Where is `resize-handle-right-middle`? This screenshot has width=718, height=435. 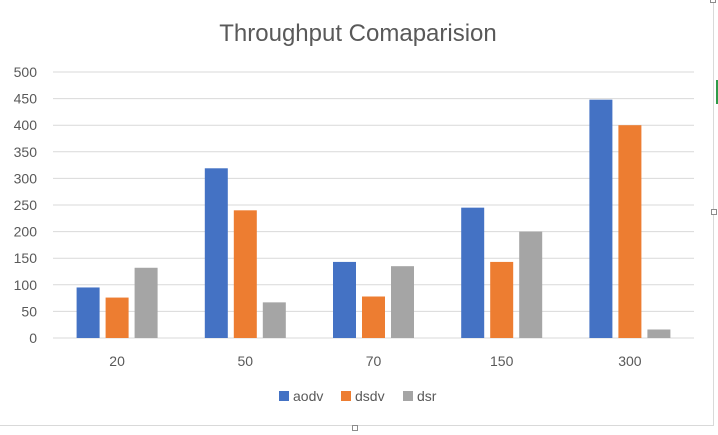
resize-handle-right-middle is located at coordinates (714, 212).